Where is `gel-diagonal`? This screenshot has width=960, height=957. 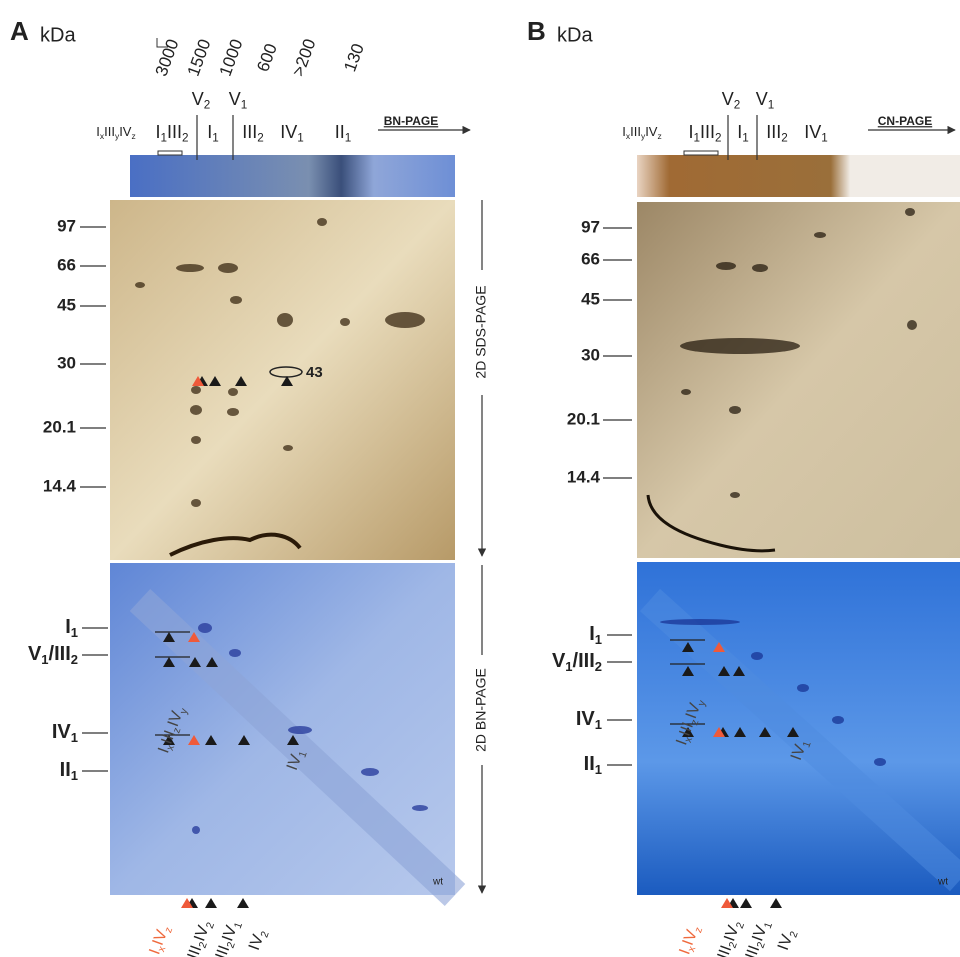
gel-diagonal is located at coordinates (799, 740).